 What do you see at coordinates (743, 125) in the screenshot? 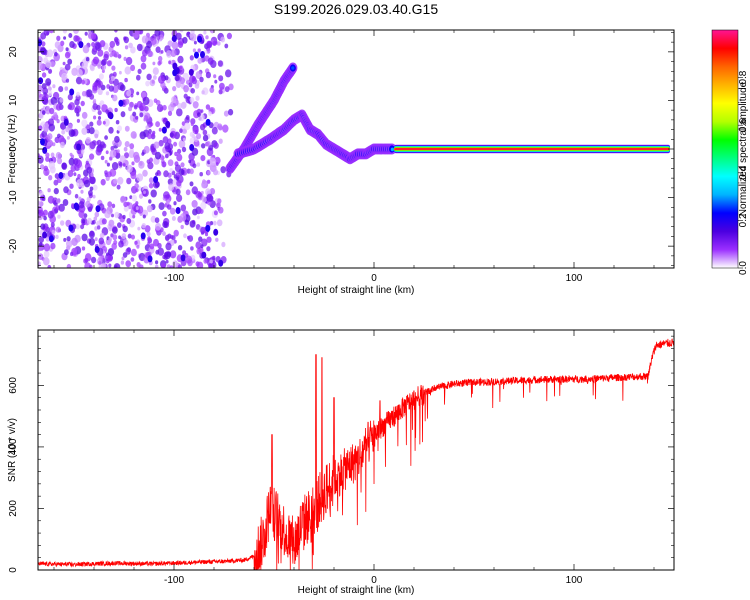
I see `colorbar-tick-label: 0.6` at bounding box center [743, 125].